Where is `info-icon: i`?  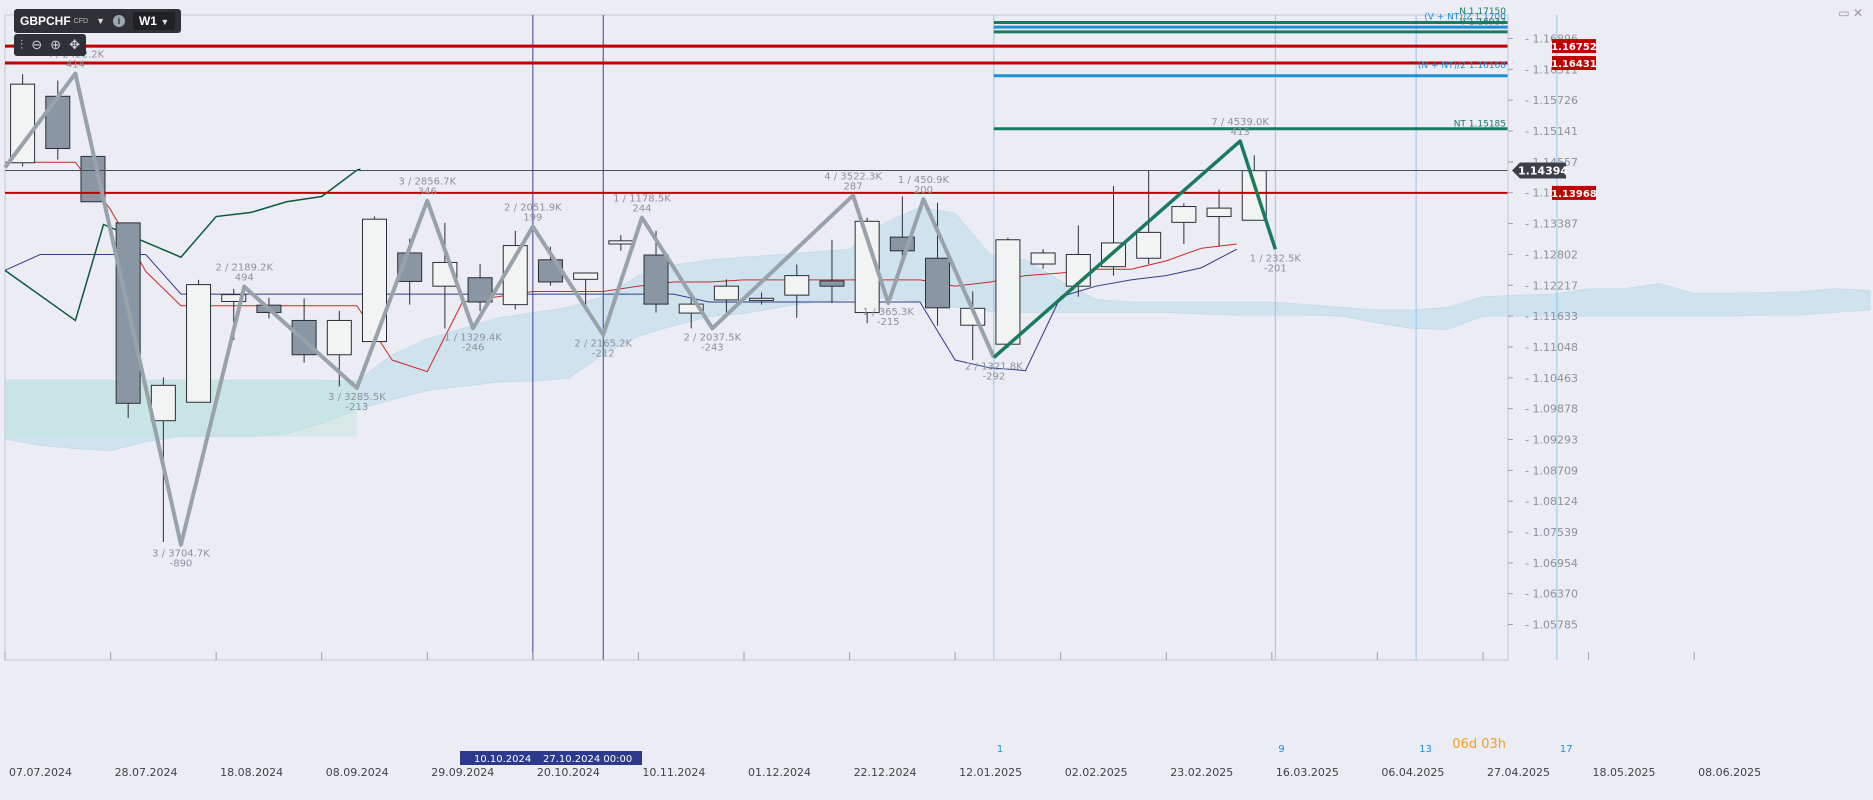
info-icon: i is located at coordinates (118, 21).